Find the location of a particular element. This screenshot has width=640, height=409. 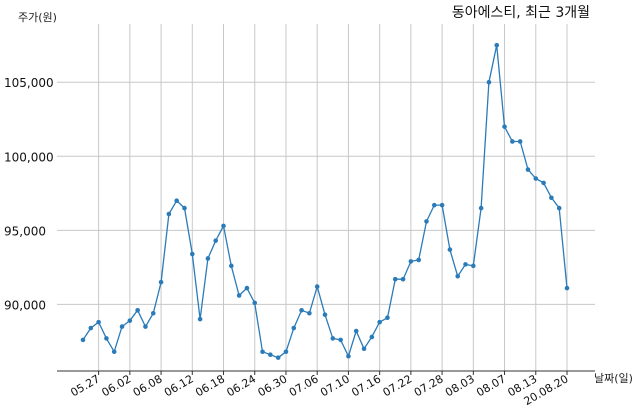

x-tick-label: 07.10 is located at coordinates (335, 385).